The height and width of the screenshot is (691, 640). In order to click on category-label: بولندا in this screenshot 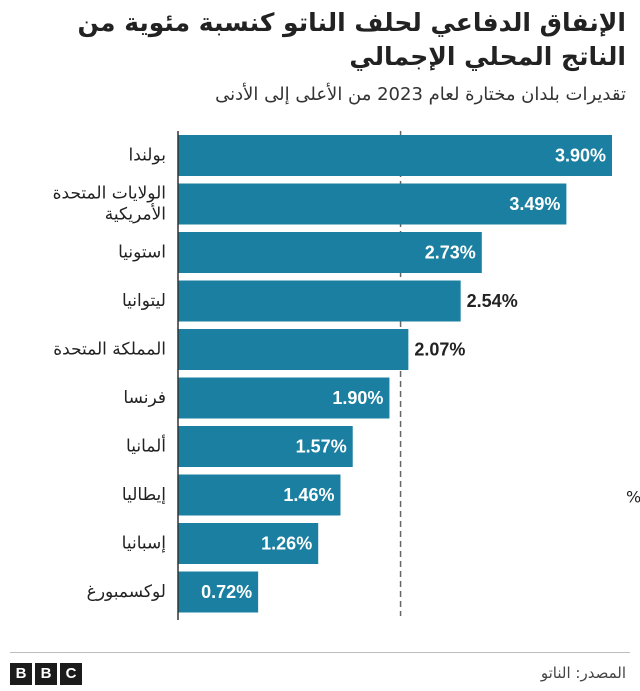, I will do `click(147, 156)`.